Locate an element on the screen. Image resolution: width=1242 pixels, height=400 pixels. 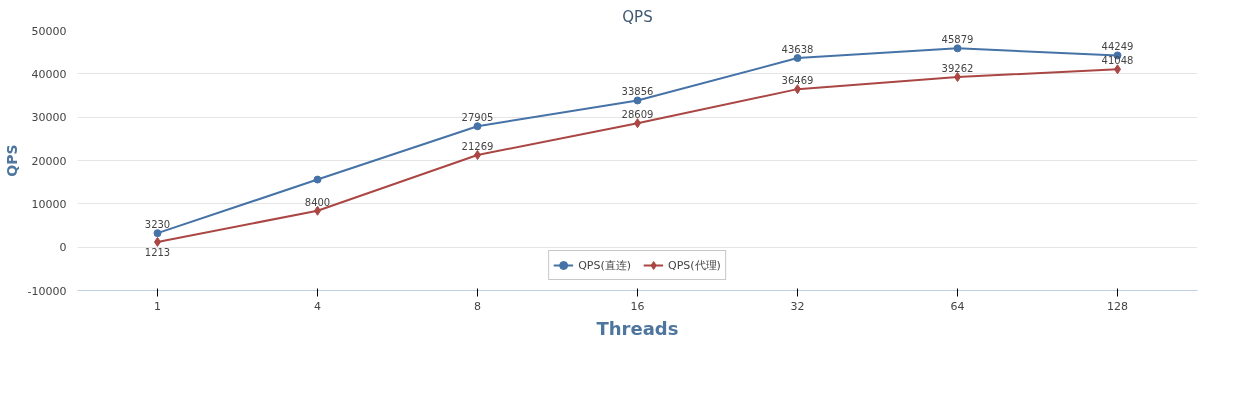
y-tick-label: 50000 is located at coordinates (49, 31).